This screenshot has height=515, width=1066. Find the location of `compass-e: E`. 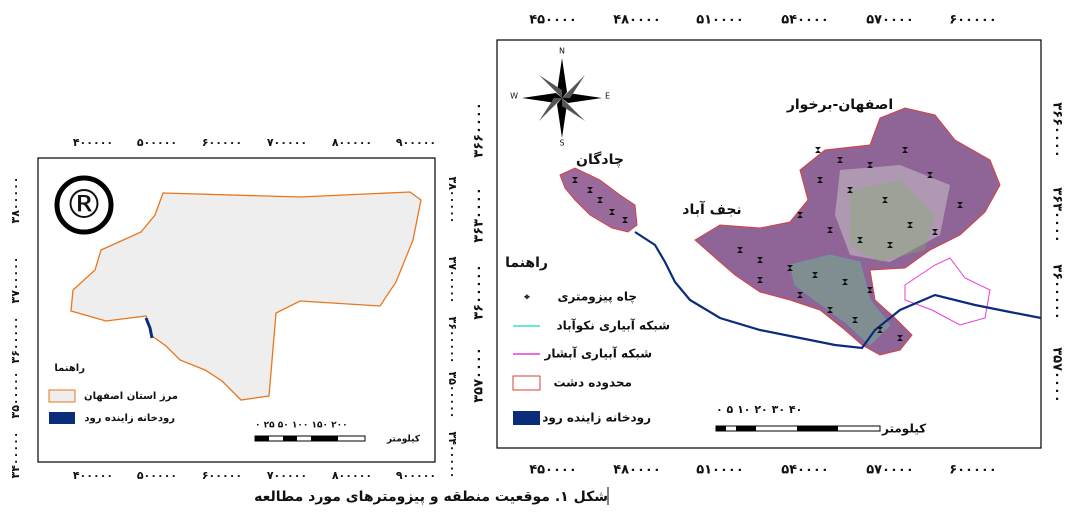

compass-e: E is located at coordinates (607, 96).